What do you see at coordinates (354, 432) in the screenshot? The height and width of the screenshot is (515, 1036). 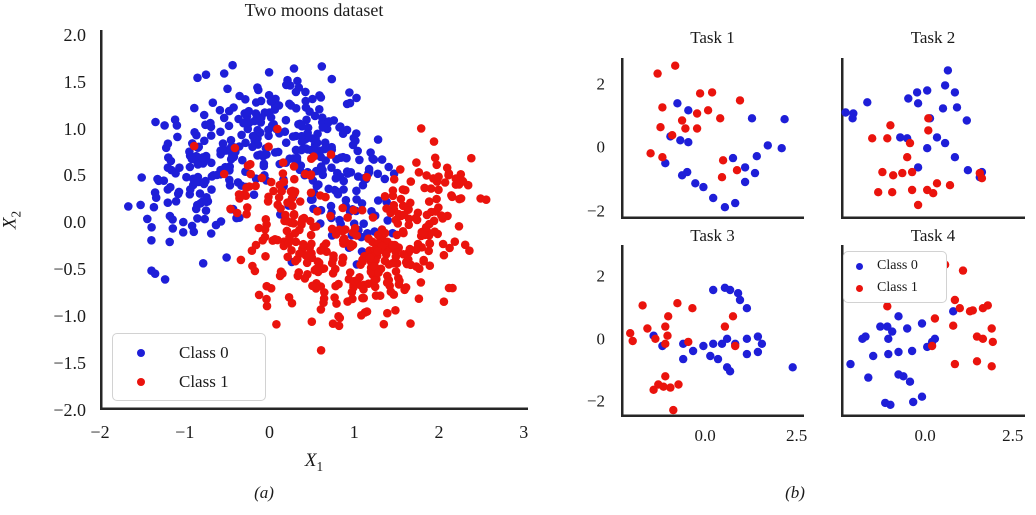 I see `x-tick-label: 1` at bounding box center [354, 432].